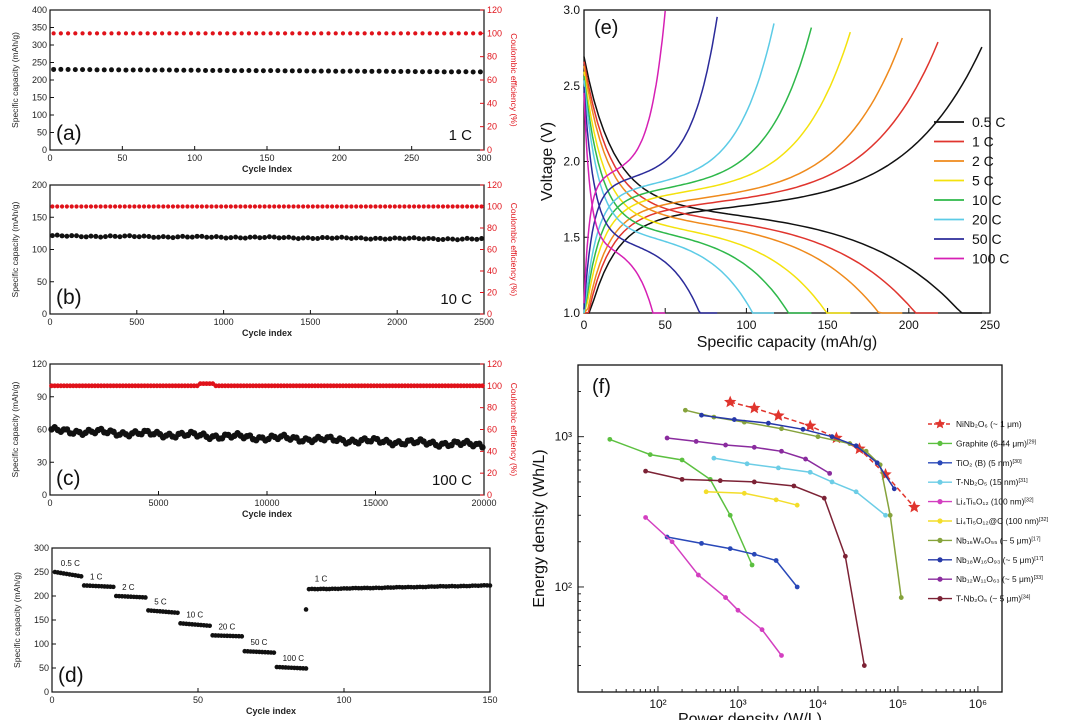 This screenshot has width=1080, height=720. What do you see at coordinates (42, 430) in the screenshot?
I see `y-tick-label-c: 60` at bounding box center [42, 430].